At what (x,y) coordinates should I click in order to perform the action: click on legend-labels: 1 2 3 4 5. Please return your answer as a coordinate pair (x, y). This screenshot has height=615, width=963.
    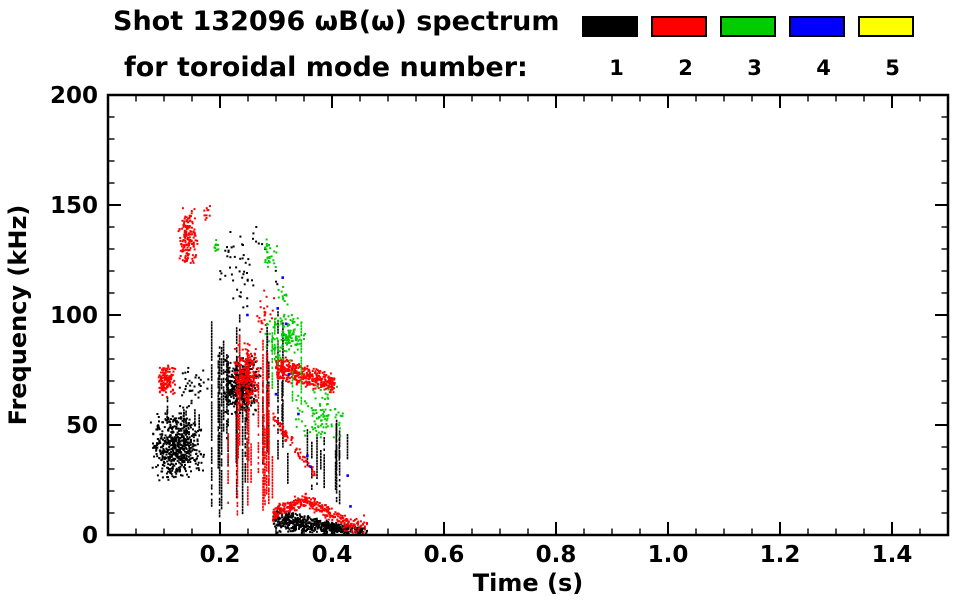
    Looking at the image, I should click on (754, 68).